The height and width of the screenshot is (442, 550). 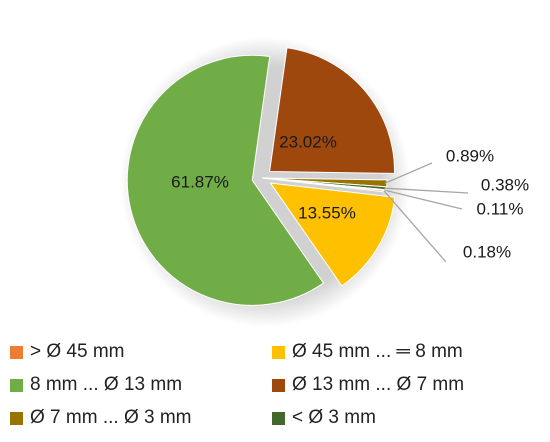 I want to click on legend-label: 8 mm ... Ø 13 mm, so click(x=106, y=384).